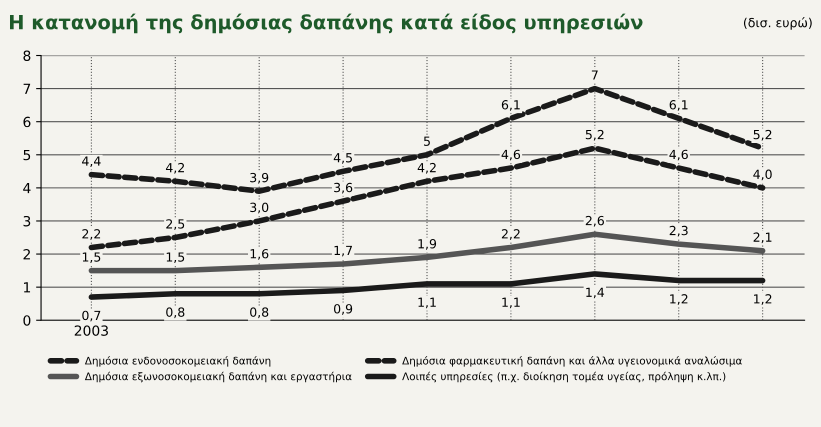 This screenshot has width=821, height=427. What do you see at coordinates (175, 224) in the screenshot?
I see `data-label: 2,5` at bounding box center [175, 224].